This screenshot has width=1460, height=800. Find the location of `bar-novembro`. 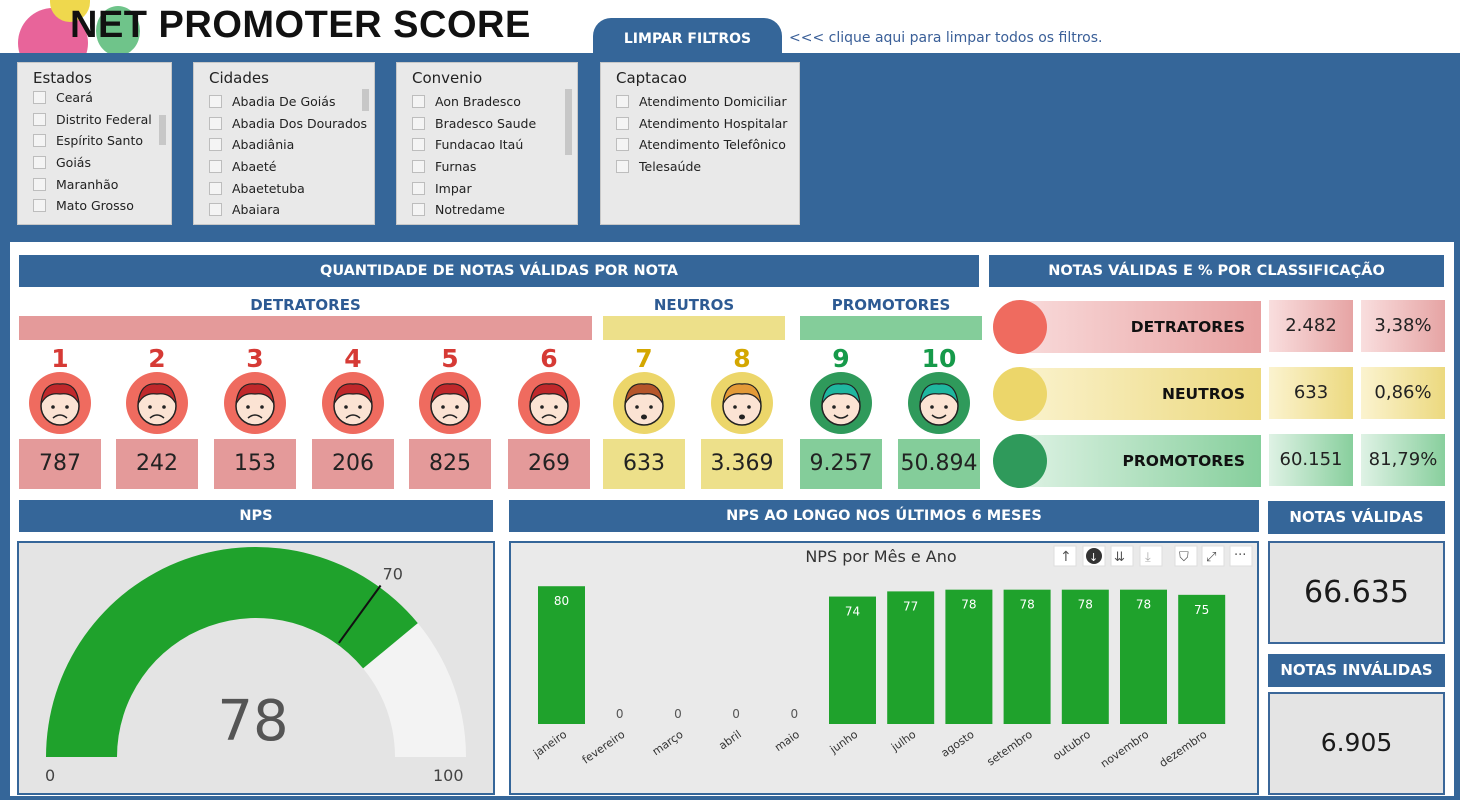

bar-novembro is located at coordinates (1143, 656).